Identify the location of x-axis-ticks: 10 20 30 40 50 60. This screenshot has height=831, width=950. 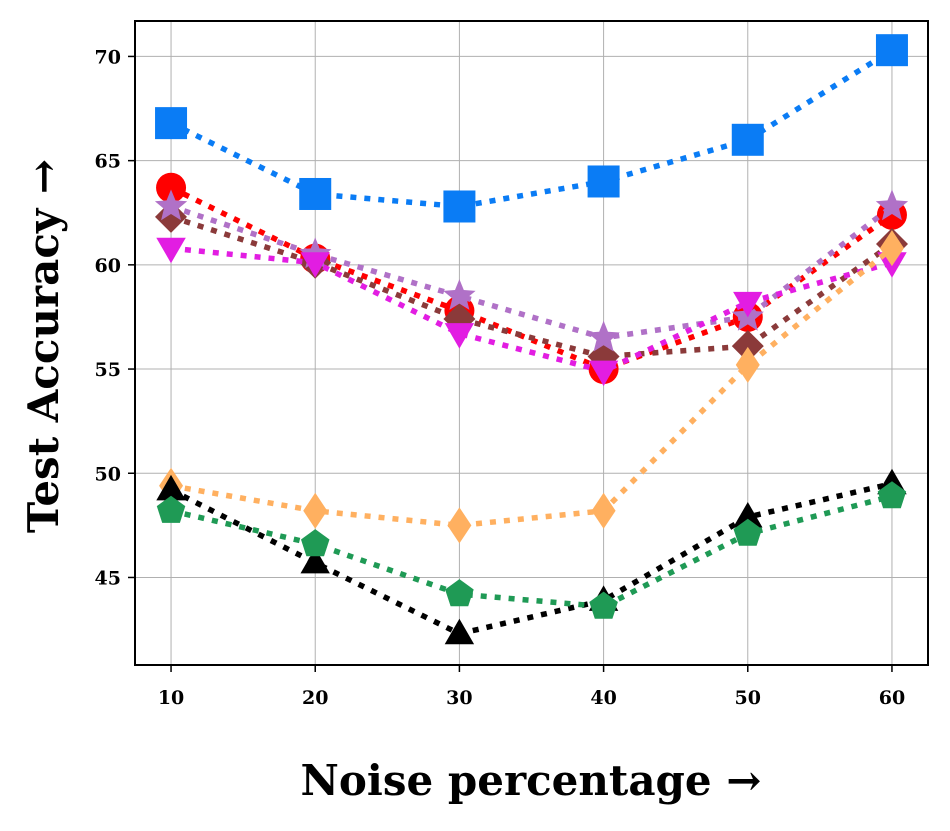
(531, 687).